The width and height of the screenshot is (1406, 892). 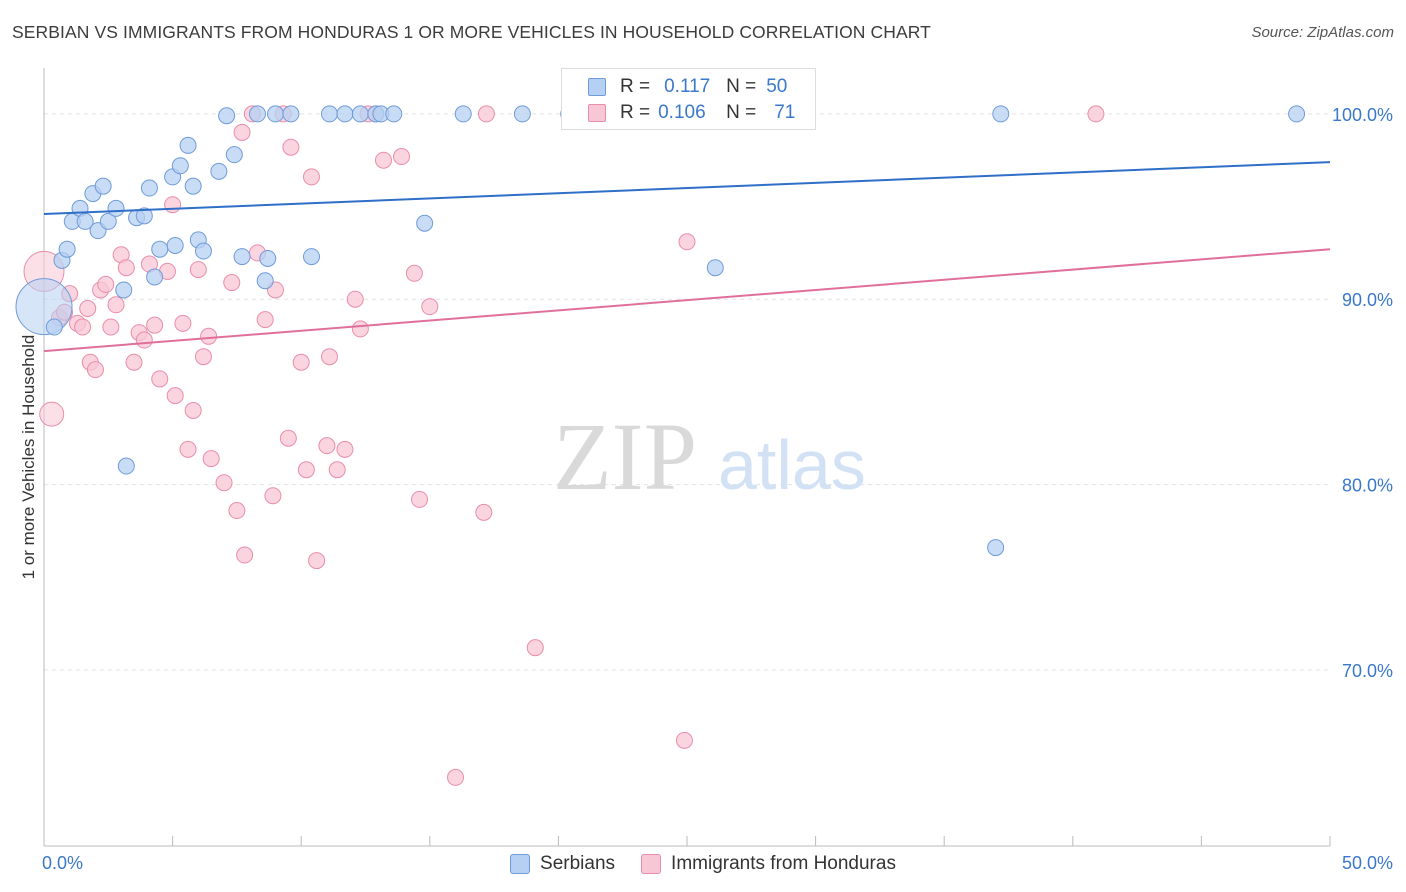 What do you see at coordinates (1362, 393) in the screenshot?
I see `y-tick-labels: 100.0% 90.0% 80.0% 70.0%` at bounding box center [1362, 393].